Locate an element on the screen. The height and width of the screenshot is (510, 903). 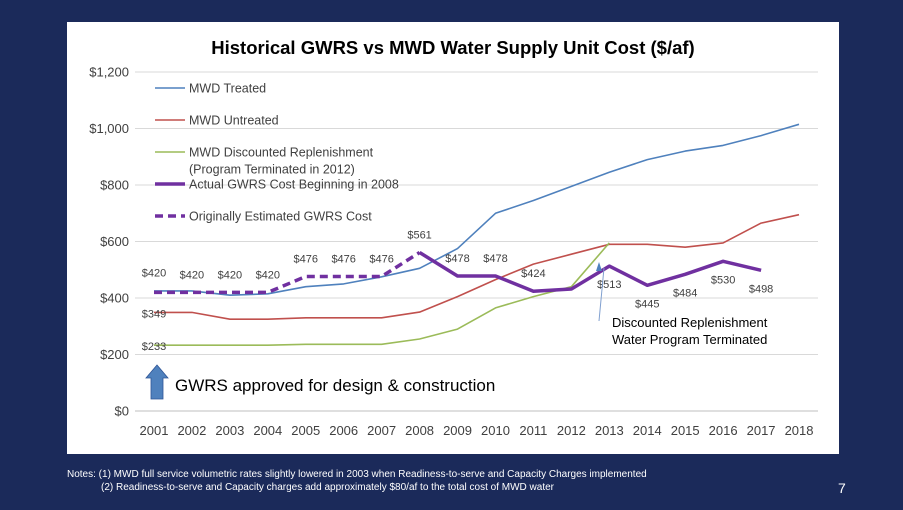
y-tick-label: $400 is located at coordinates (114, 298).